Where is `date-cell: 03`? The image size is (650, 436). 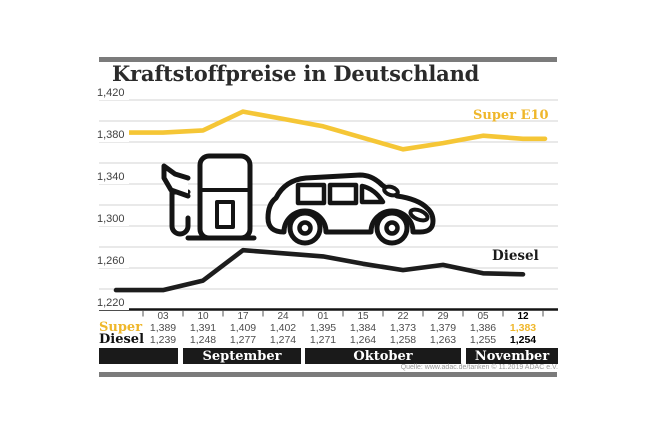
date-cell: 03 is located at coordinates (163, 316).